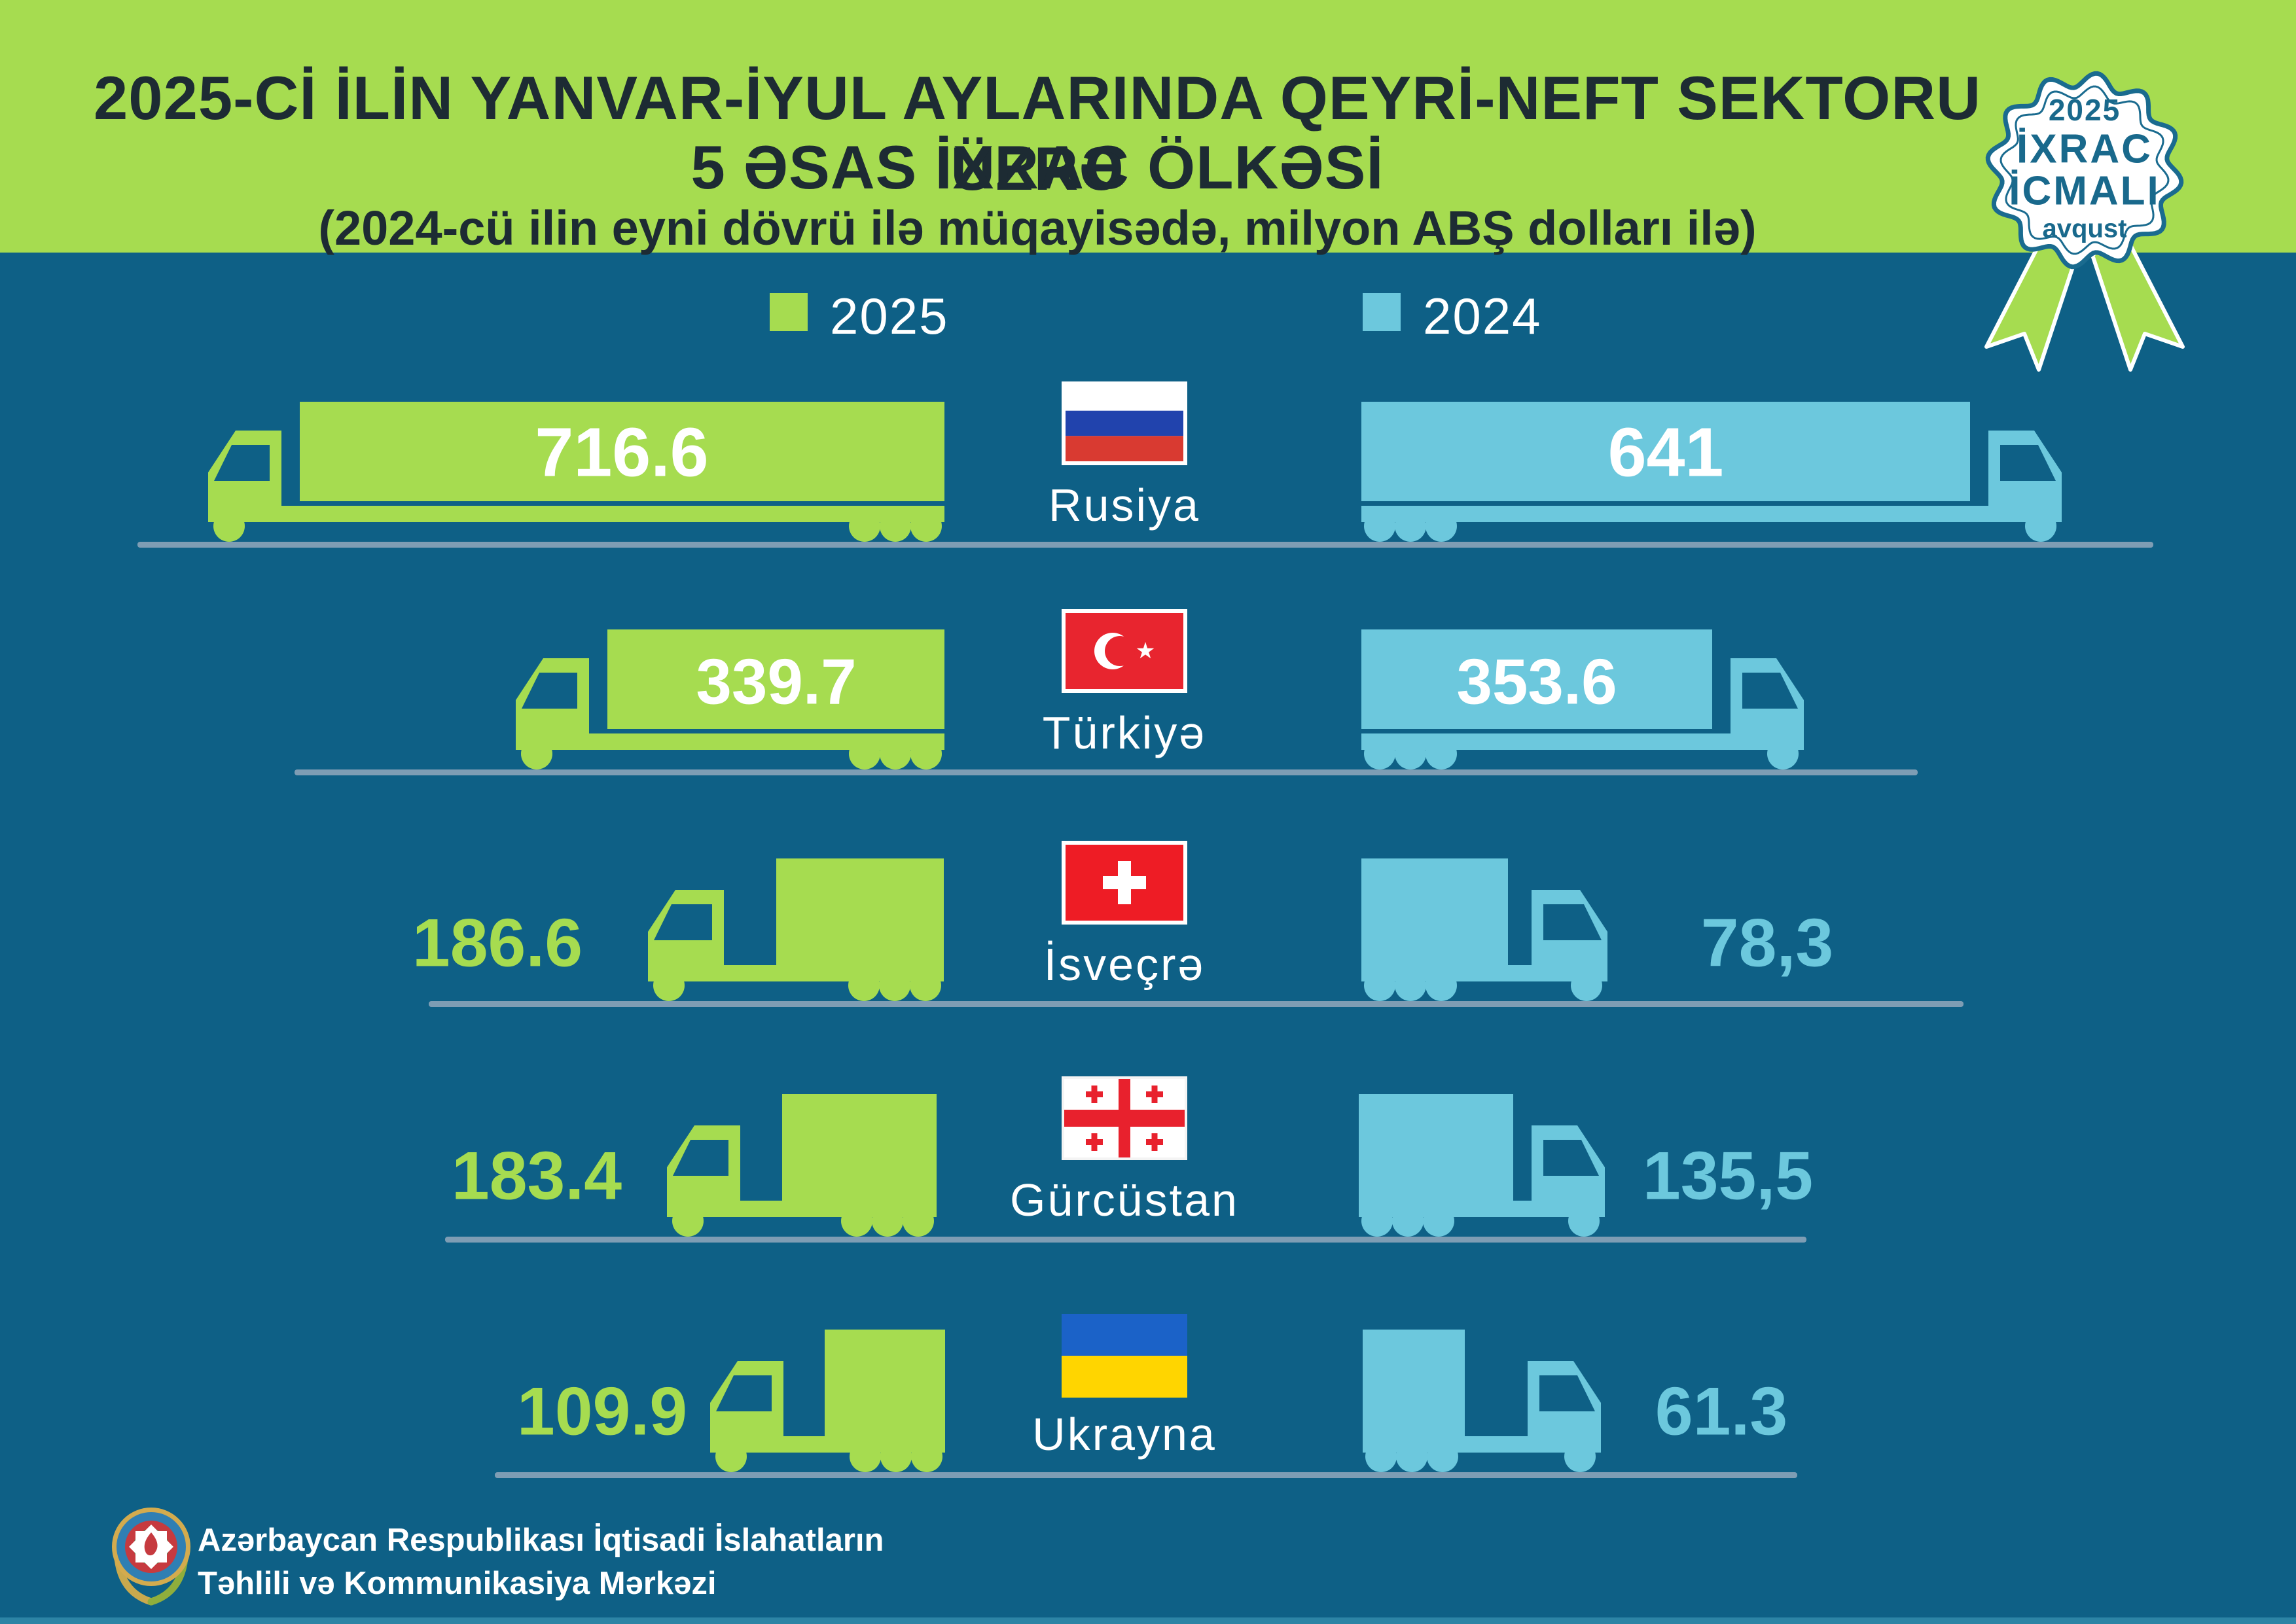 Image resolution: width=2296 pixels, height=1624 pixels. Describe the element at coordinates (1767, 943) in the screenshot. I see `value-2024-isvecre: 78,3` at that location.